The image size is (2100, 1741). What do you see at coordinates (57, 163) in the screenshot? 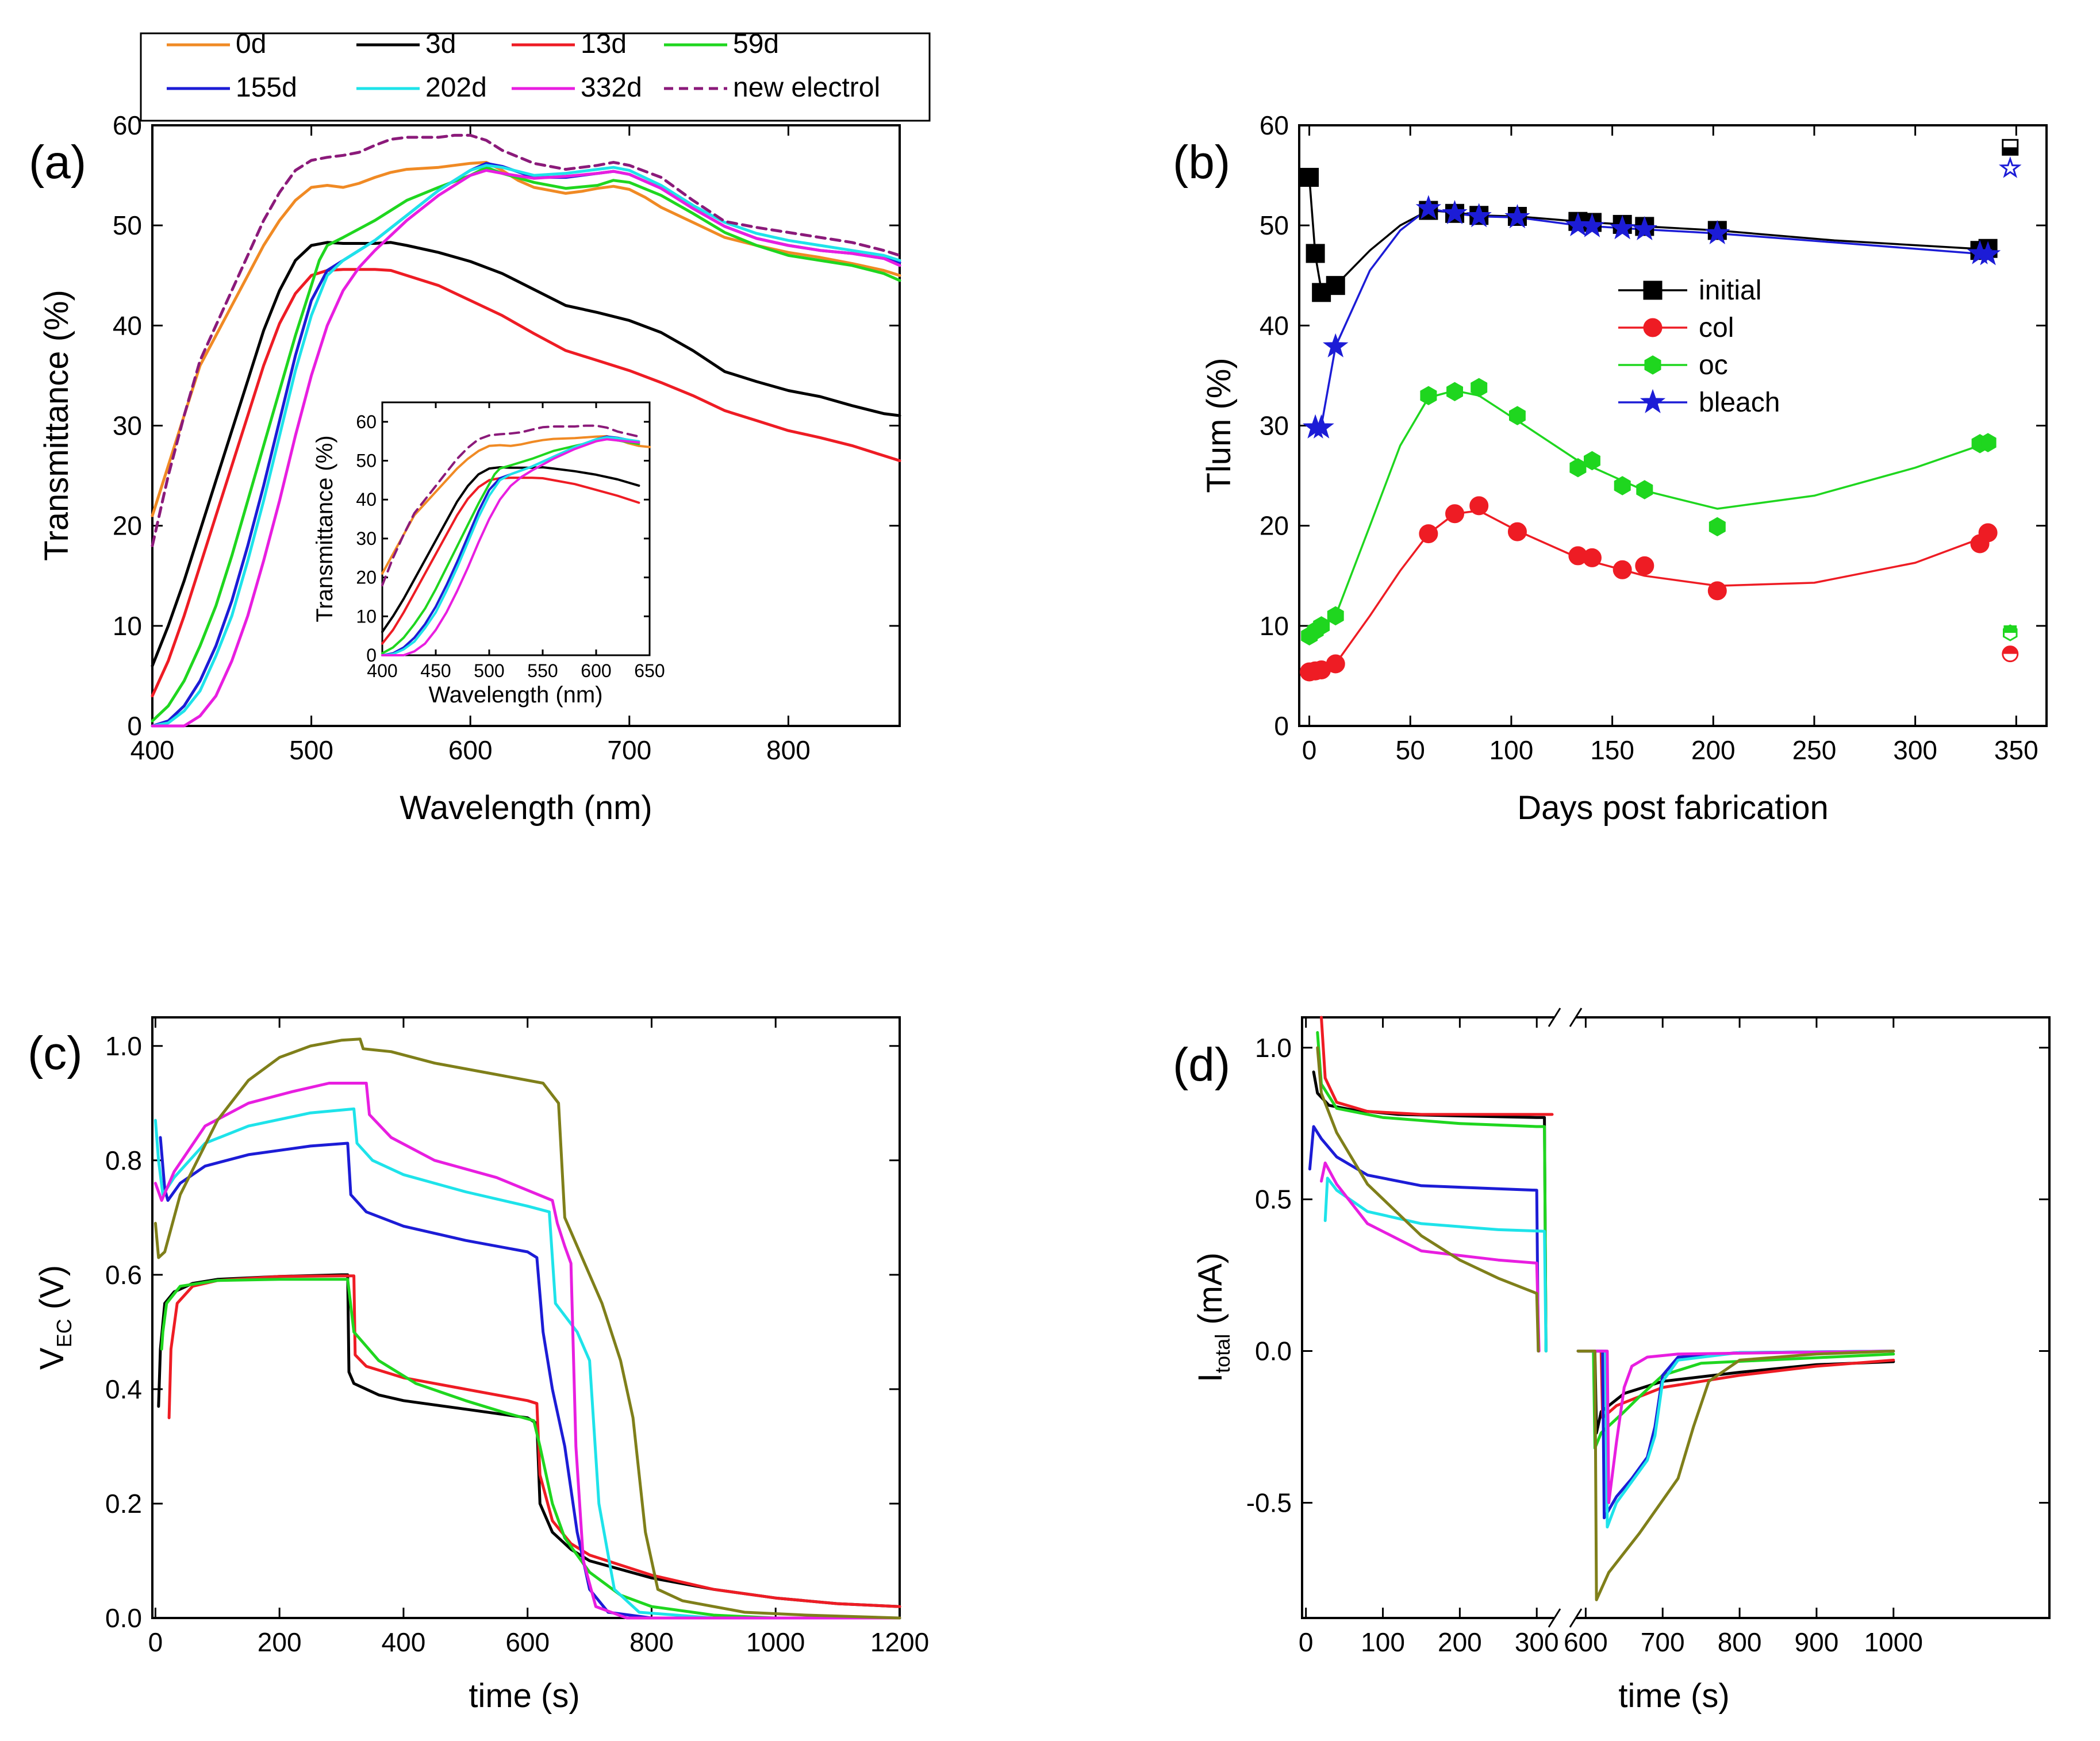
I see `panel-a-label: (a)` at bounding box center [57, 163].